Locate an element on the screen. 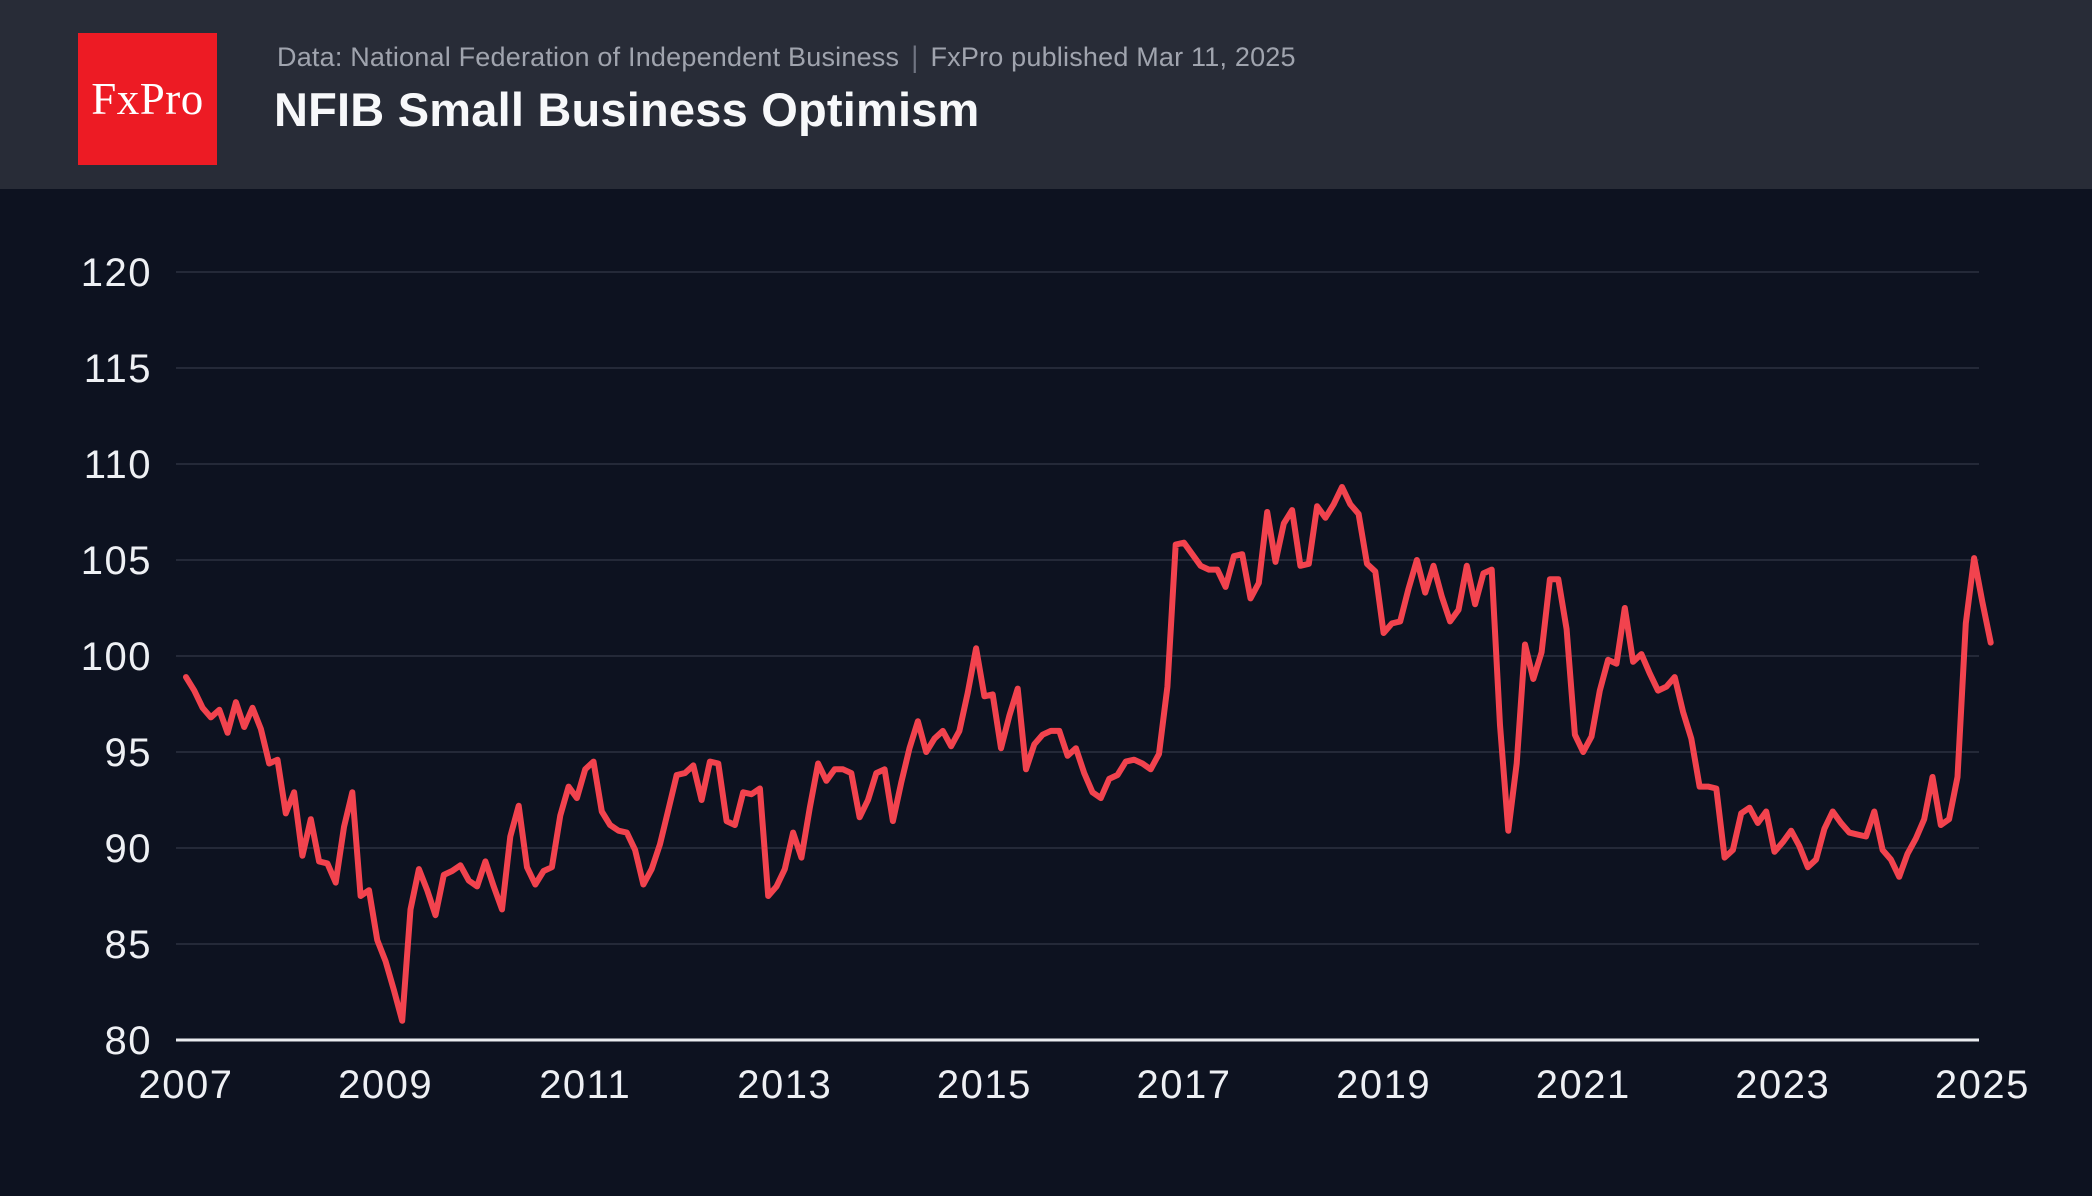 The width and height of the screenshot is (2092, 1196). y-tick-label-80: 80 is located at coordinates (129, 1041).